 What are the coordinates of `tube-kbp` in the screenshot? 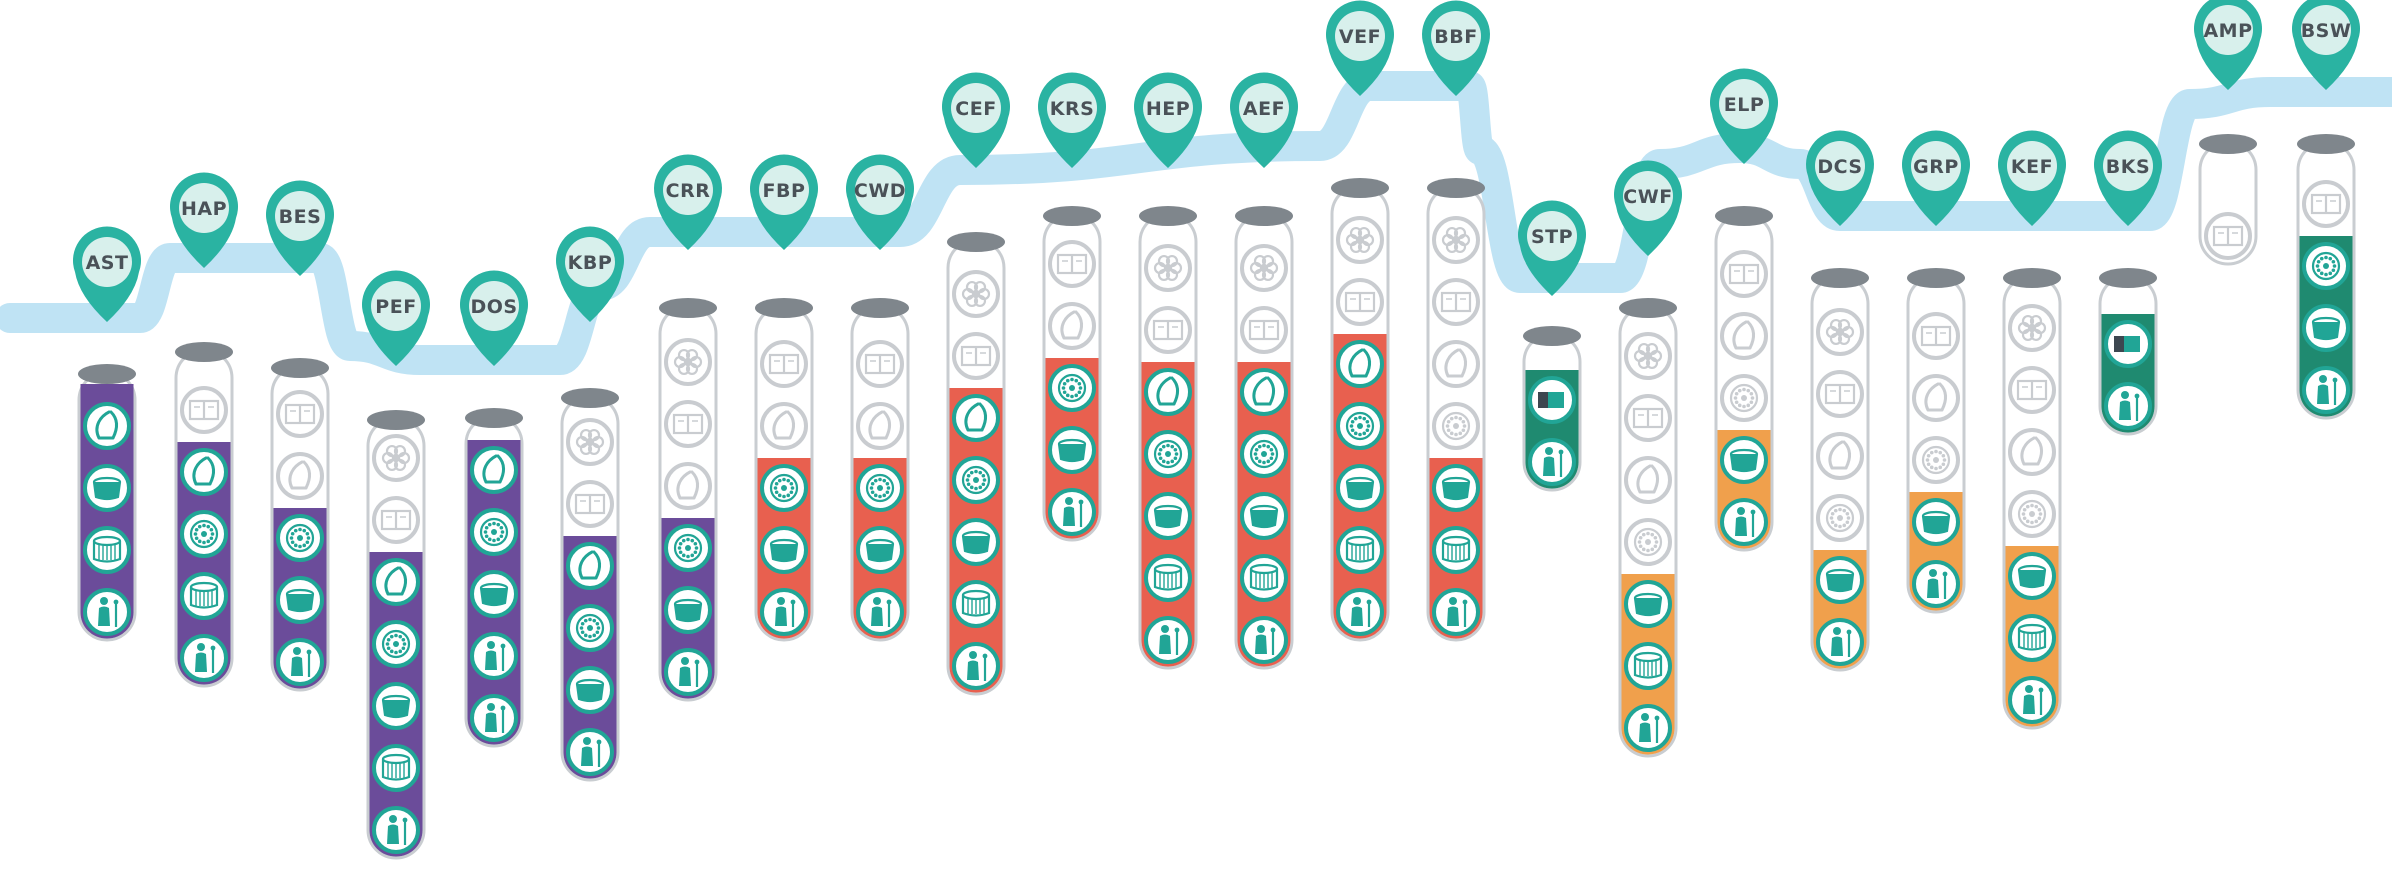 It's located at (590, 585).